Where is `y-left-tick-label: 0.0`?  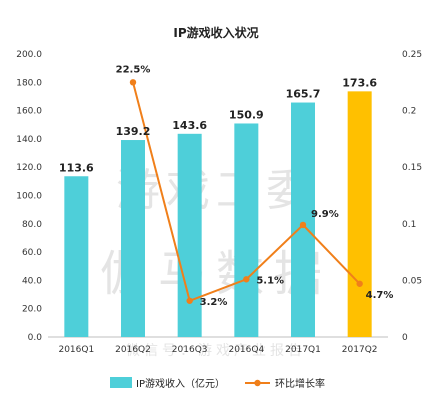
y-left-tick-label: 0.0 is located at coordinates (35, 338).